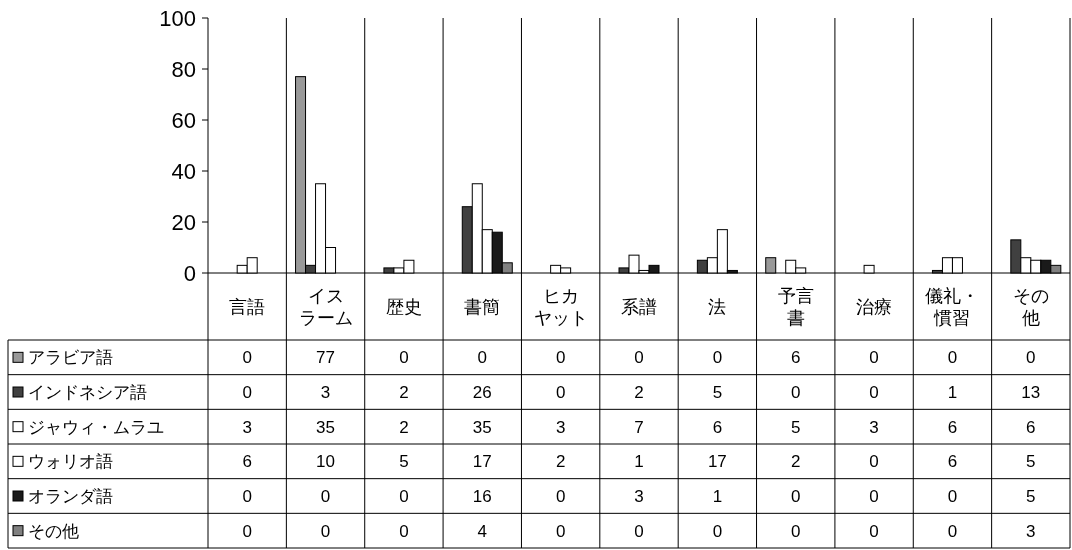 The width and height of the screenshot is (1072, 550). I want to click on x-tick-label: イスラーム, so click(325, 306).